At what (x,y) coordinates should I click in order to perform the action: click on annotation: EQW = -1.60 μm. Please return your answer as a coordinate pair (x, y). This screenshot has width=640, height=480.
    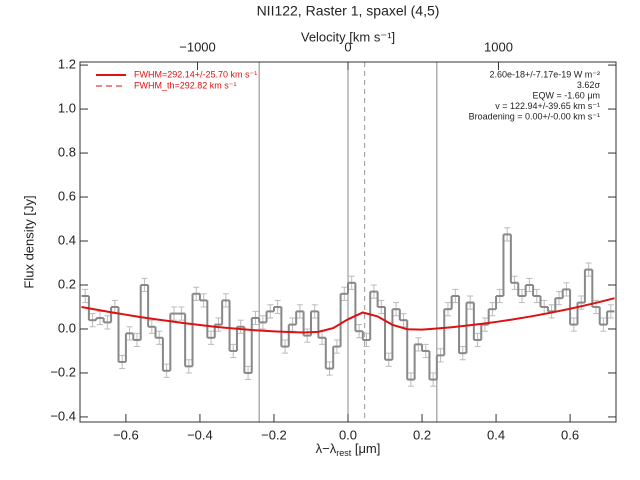
    Looking at the image, I should click on (566, 95).